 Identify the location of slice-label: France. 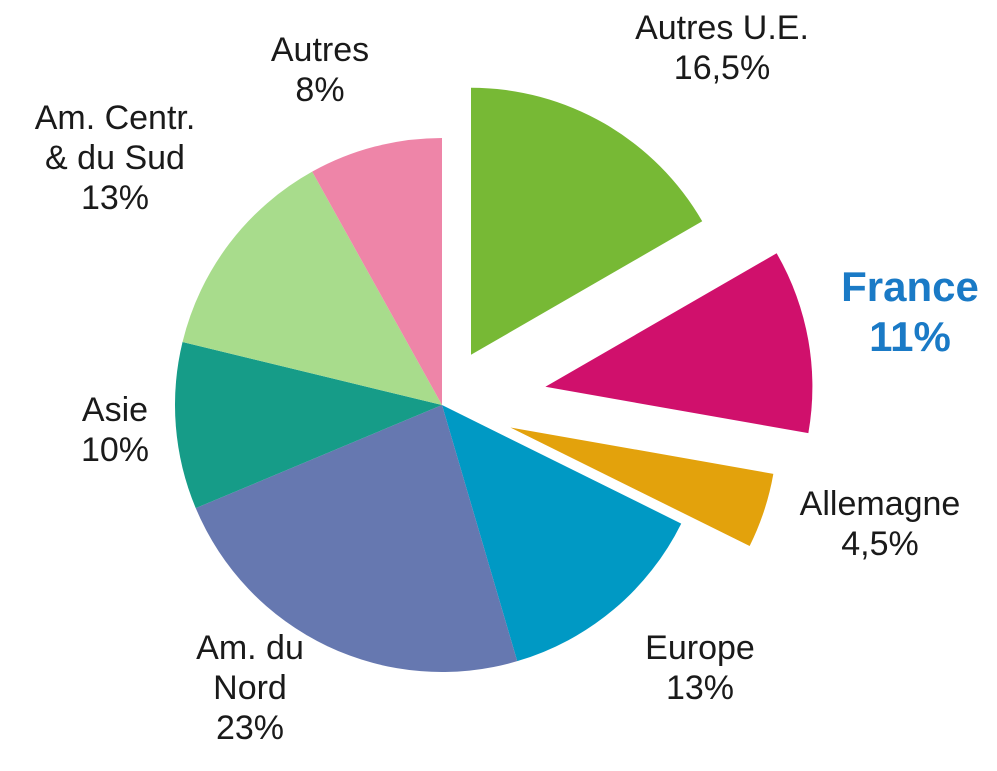
(910, 286).